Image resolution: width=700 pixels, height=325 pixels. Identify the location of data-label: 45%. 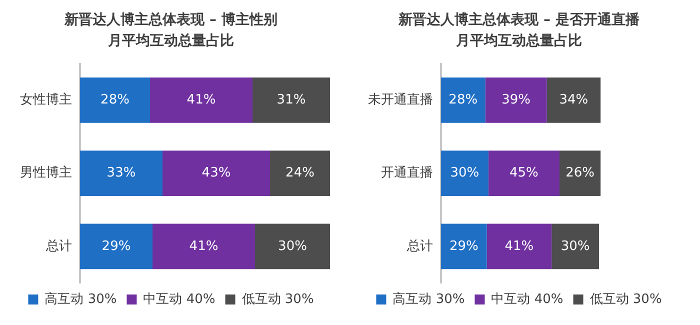
(523, 173).